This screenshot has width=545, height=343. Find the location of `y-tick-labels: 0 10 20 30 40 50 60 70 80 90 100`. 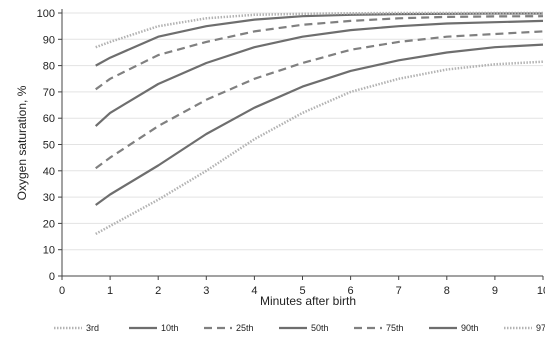

y-tick-labels: 0 10 20 30 40 50 60 70 80 90 100 is located at coordinates (49, 145).